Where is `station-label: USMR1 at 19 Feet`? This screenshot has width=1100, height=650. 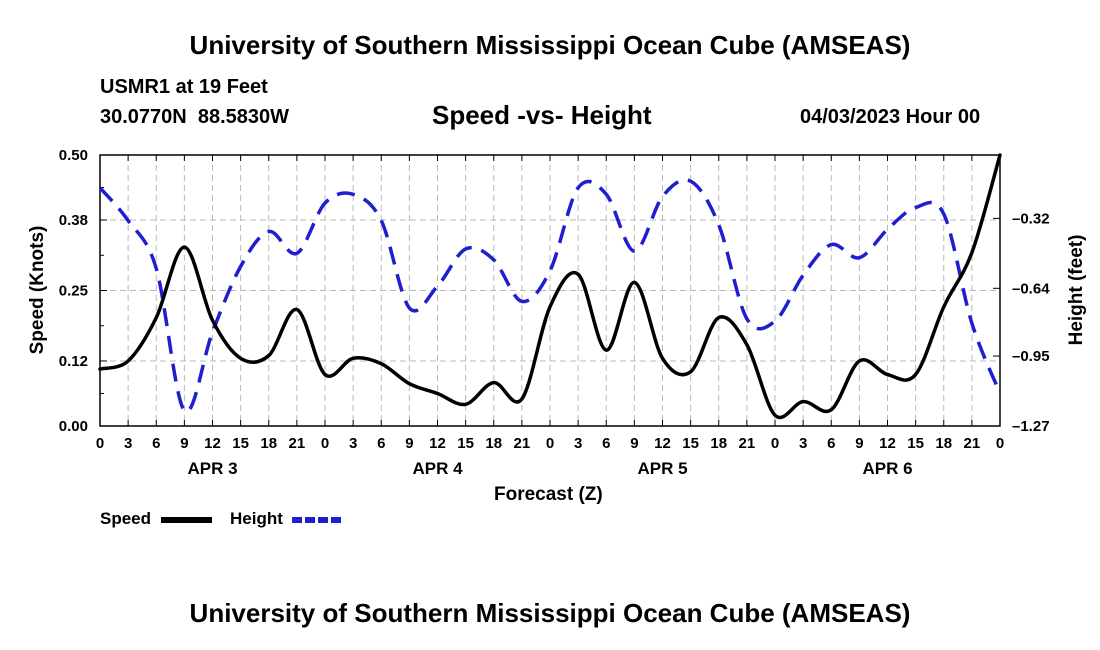 station-label: USMR1 at 19 Feet is located at coordinates (184, 87).